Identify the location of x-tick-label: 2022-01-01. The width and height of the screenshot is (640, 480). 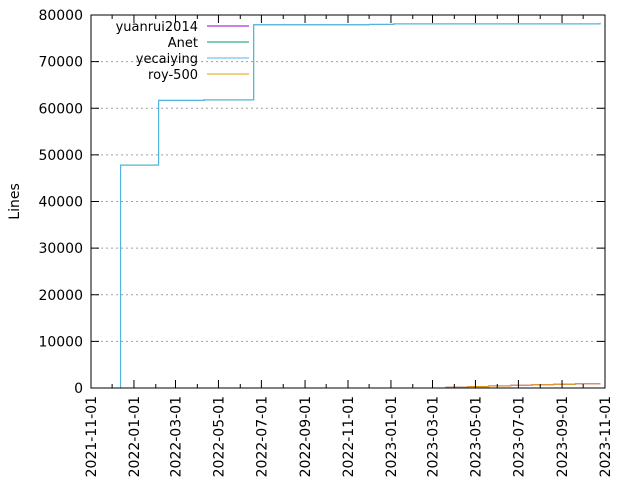
(135, 436).